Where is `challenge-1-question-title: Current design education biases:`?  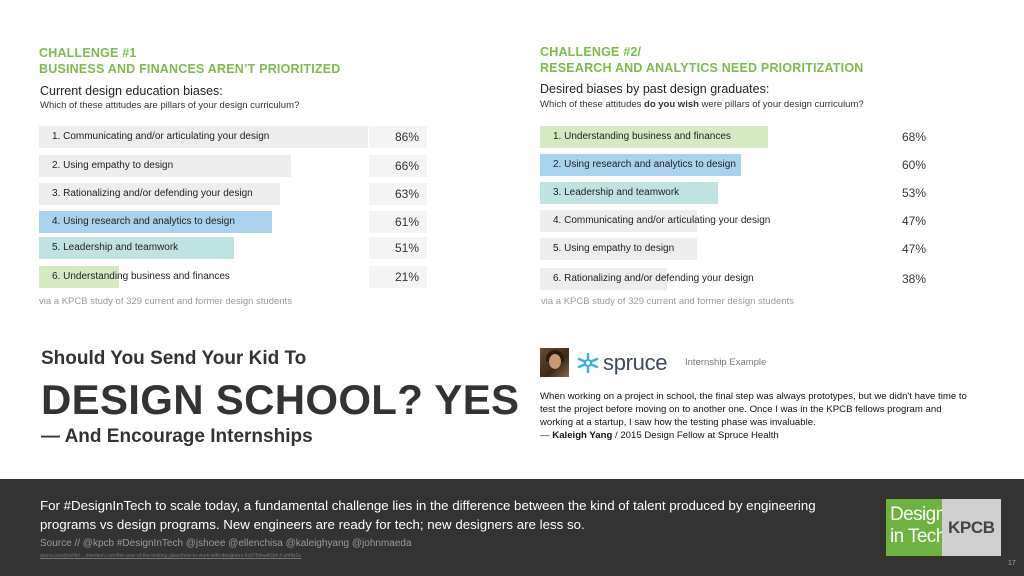 challenge-1-question-title: Current design education biases: is located at coordinates (131, 91).